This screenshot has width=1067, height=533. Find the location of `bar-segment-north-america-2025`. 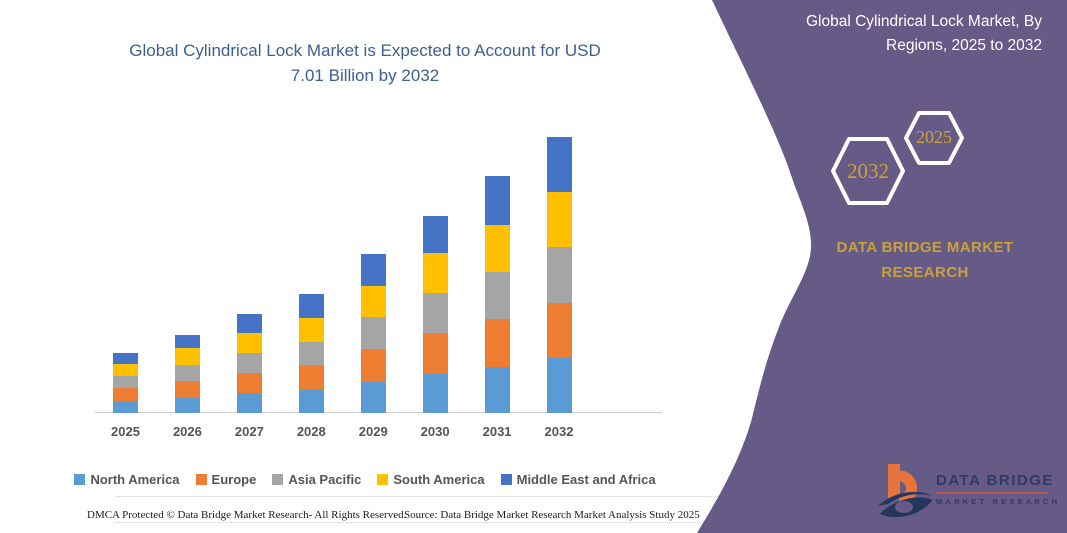

bar-segment-north-america-2025 is located at coordinates (125, 407).